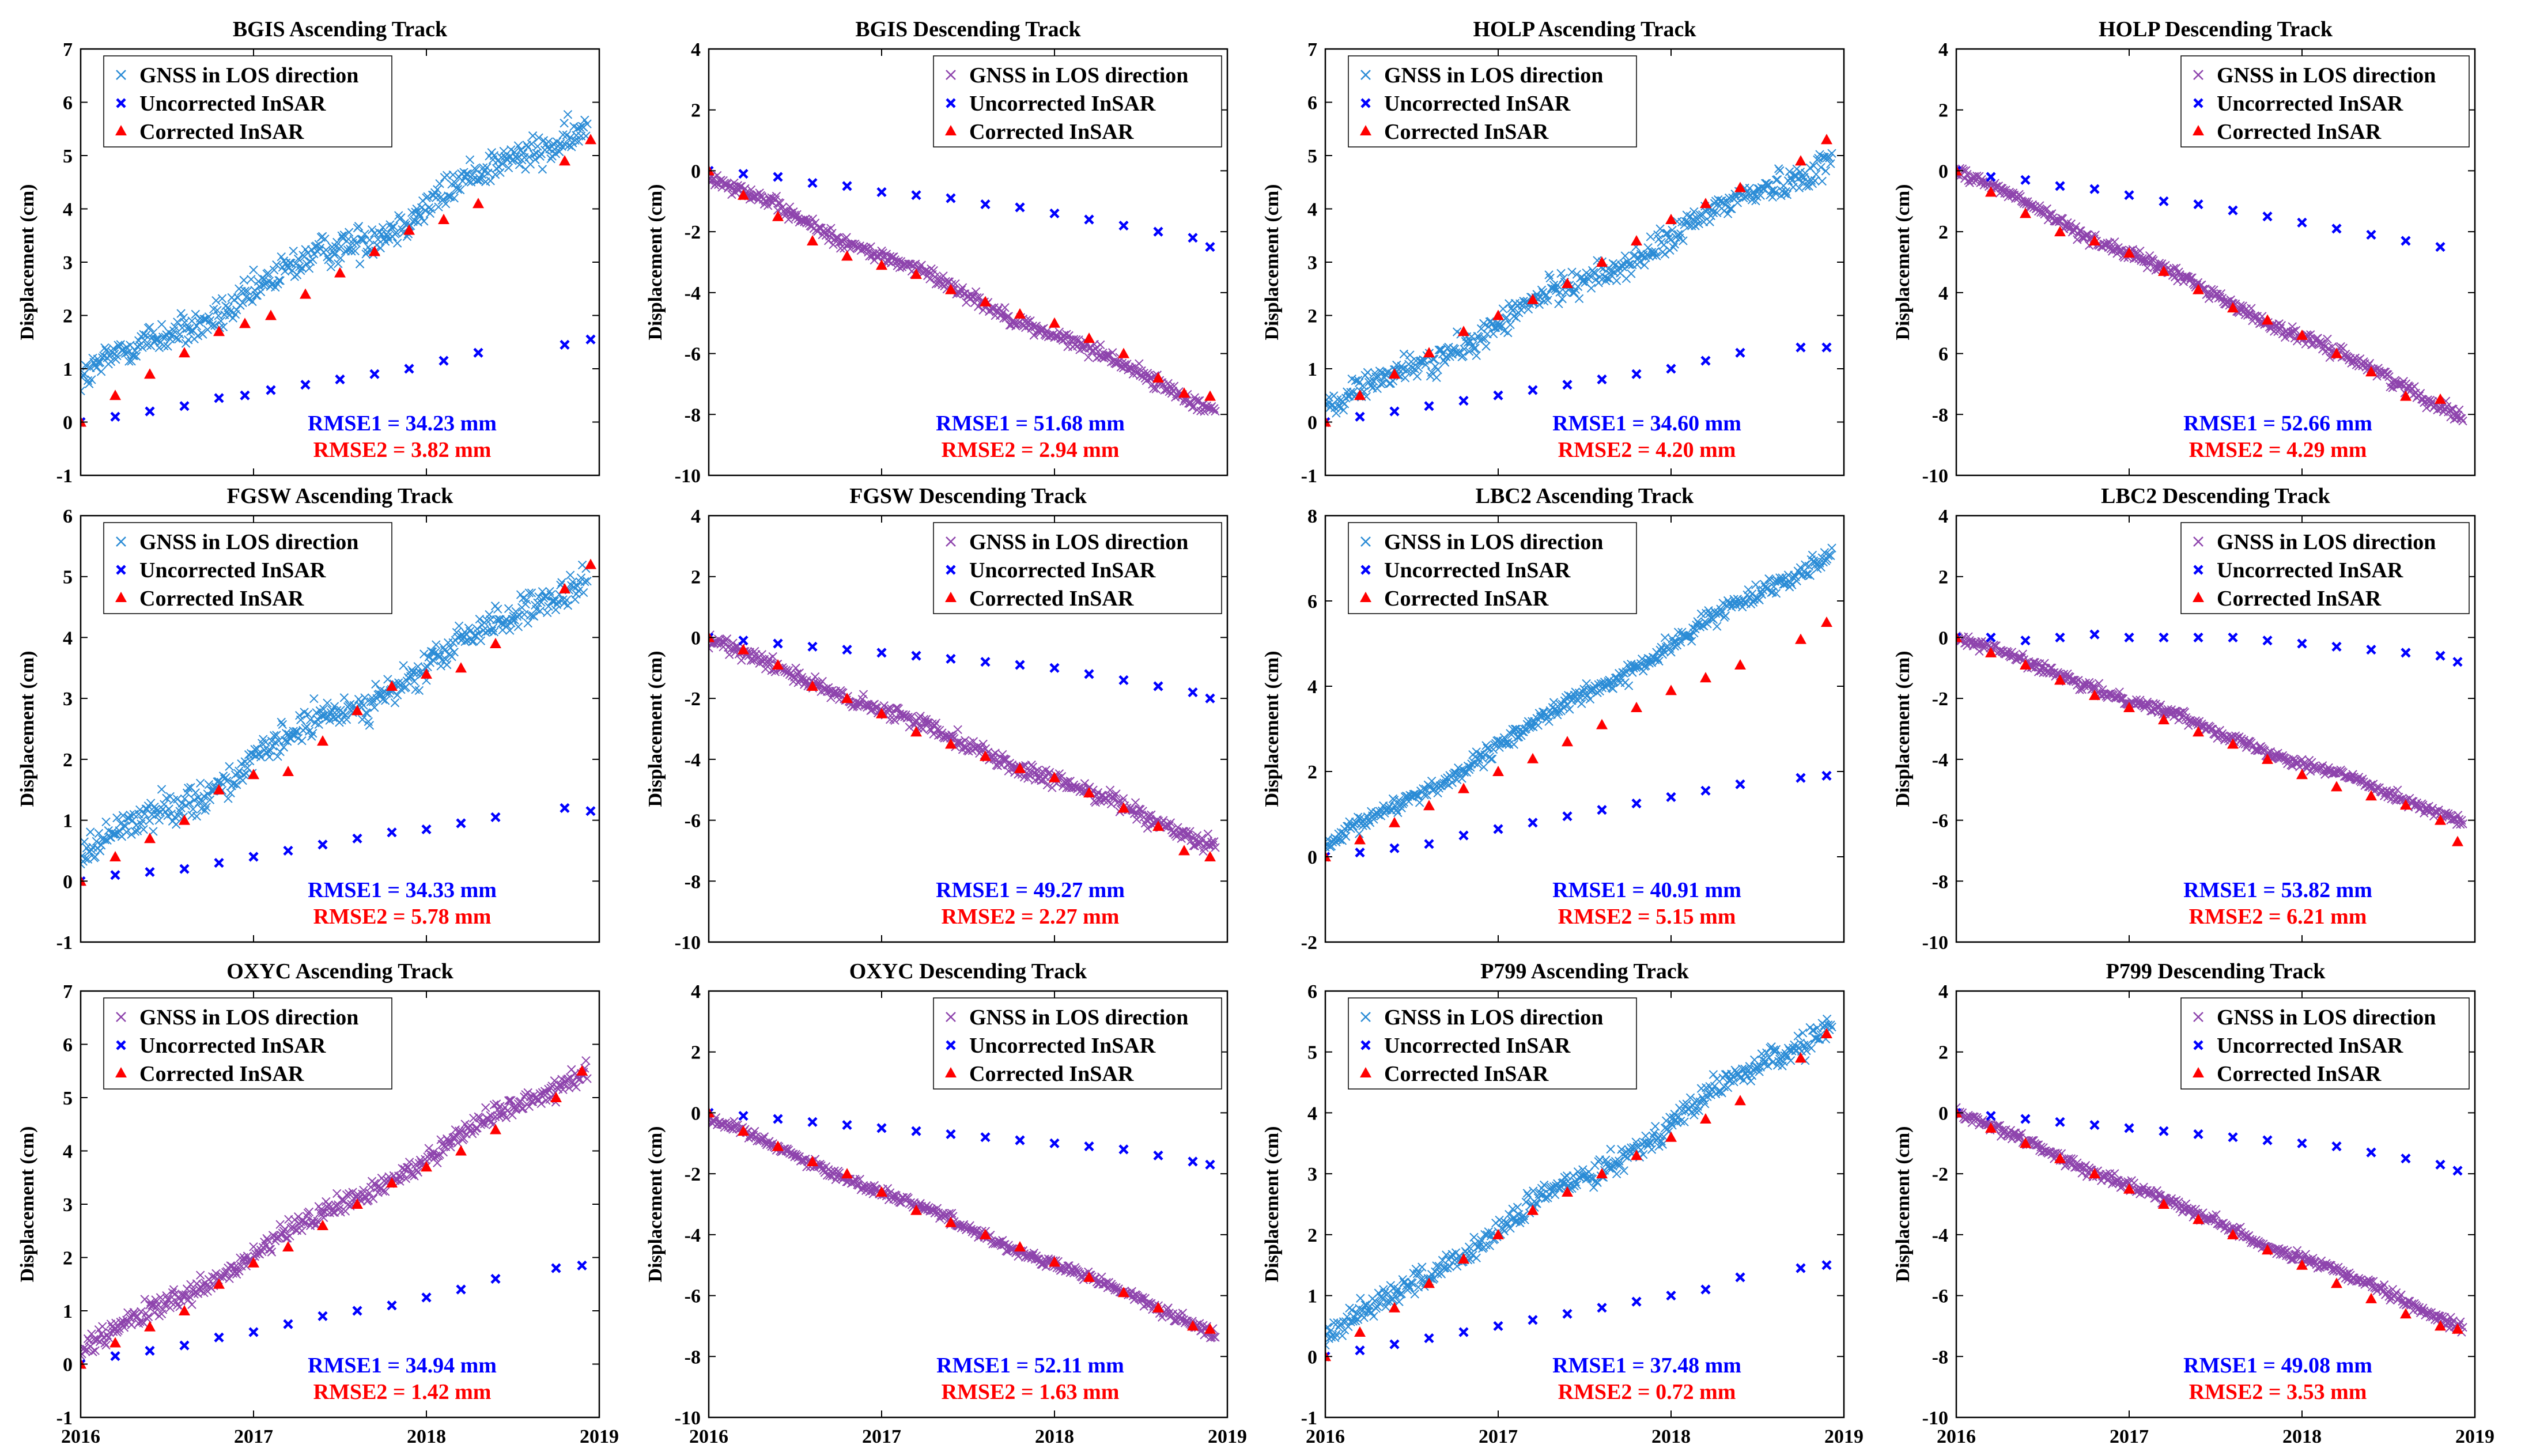 The height and width of the screenshot is (1456, 2540). What do you see at coordinates (68, 578) in the screenshot?
I see `y-tick-label: 5` at bounding box center [68, 578].